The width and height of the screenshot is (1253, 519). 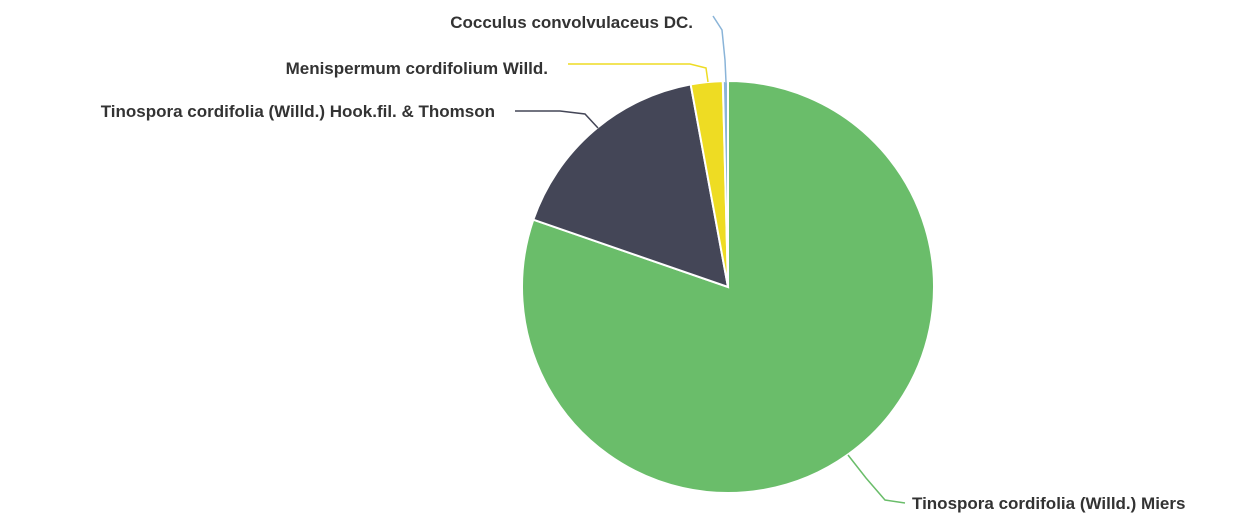 What do you see at coordinates (571, 22) in the screenshot?
I see `slice-label-cocculus-convolvulaceus-dc: Cocculus convolvulaceus DC.` at bounding box center [571, 22].